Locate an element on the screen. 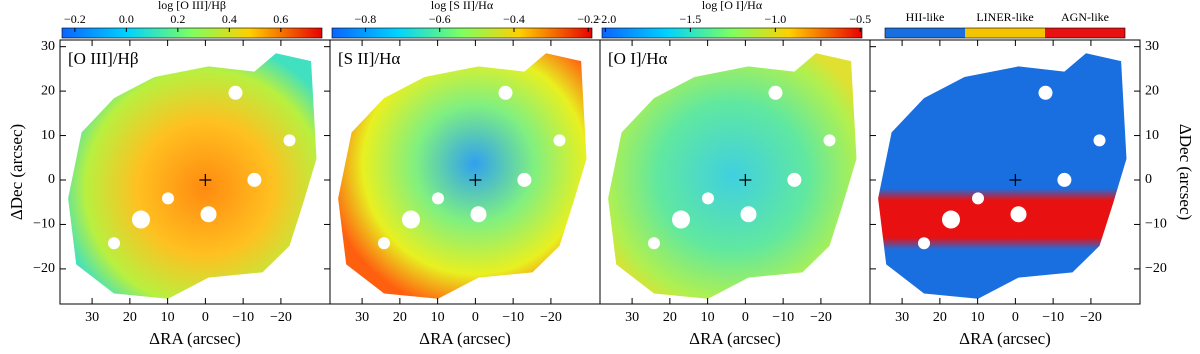 The image size is (1200, 354). colorbar-tick-label: −2.0 is located at coordinates (606, 19).